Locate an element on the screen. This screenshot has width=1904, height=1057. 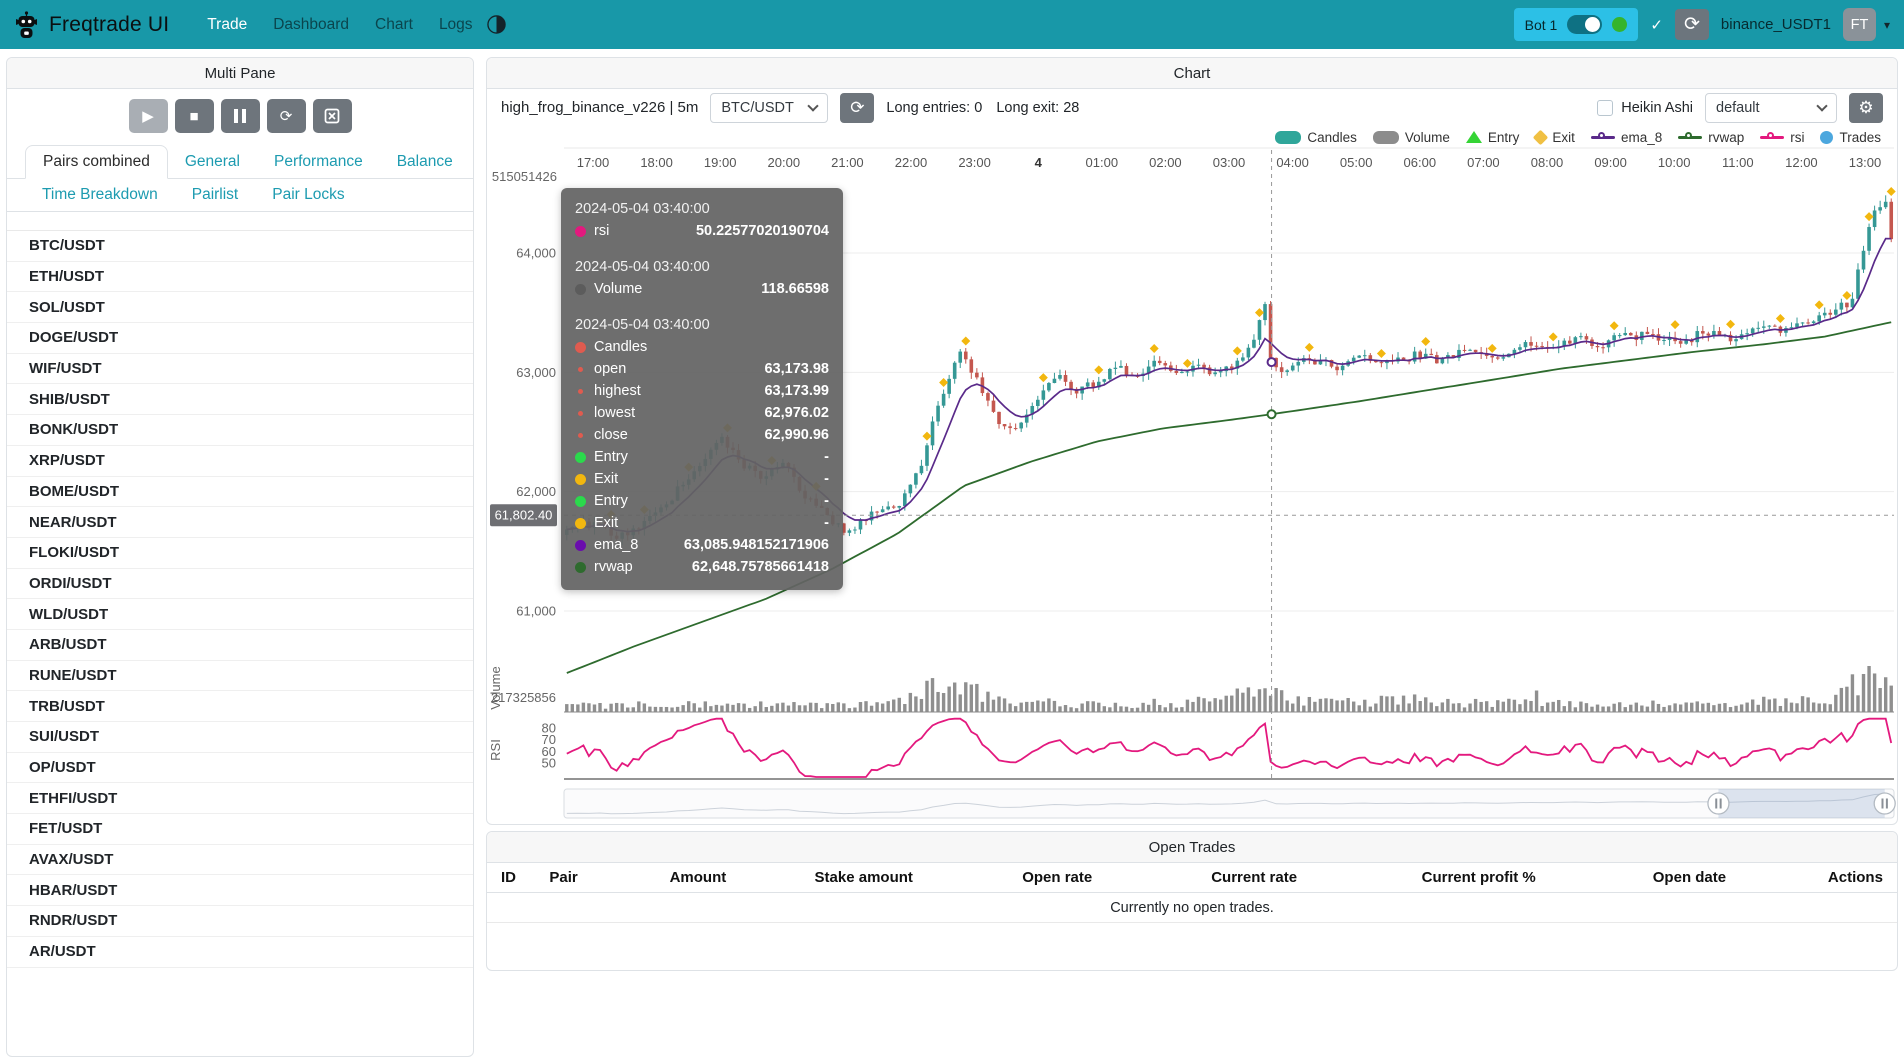
tooltip-row: Entry - is located at coordinates (702, 501).